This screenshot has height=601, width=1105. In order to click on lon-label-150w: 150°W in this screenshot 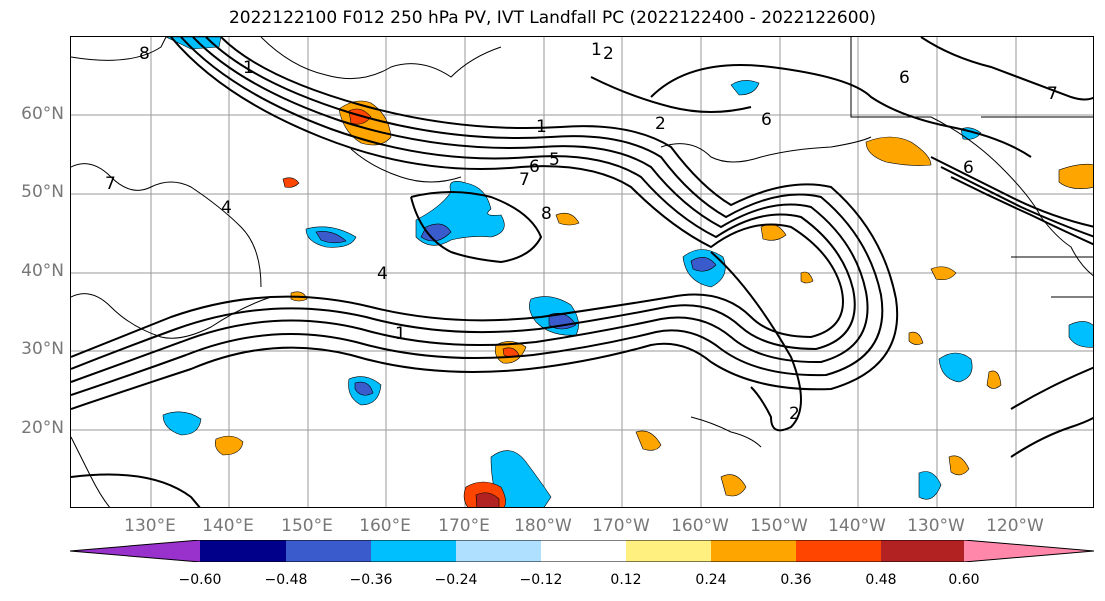, I will do `click(779, 526)`.